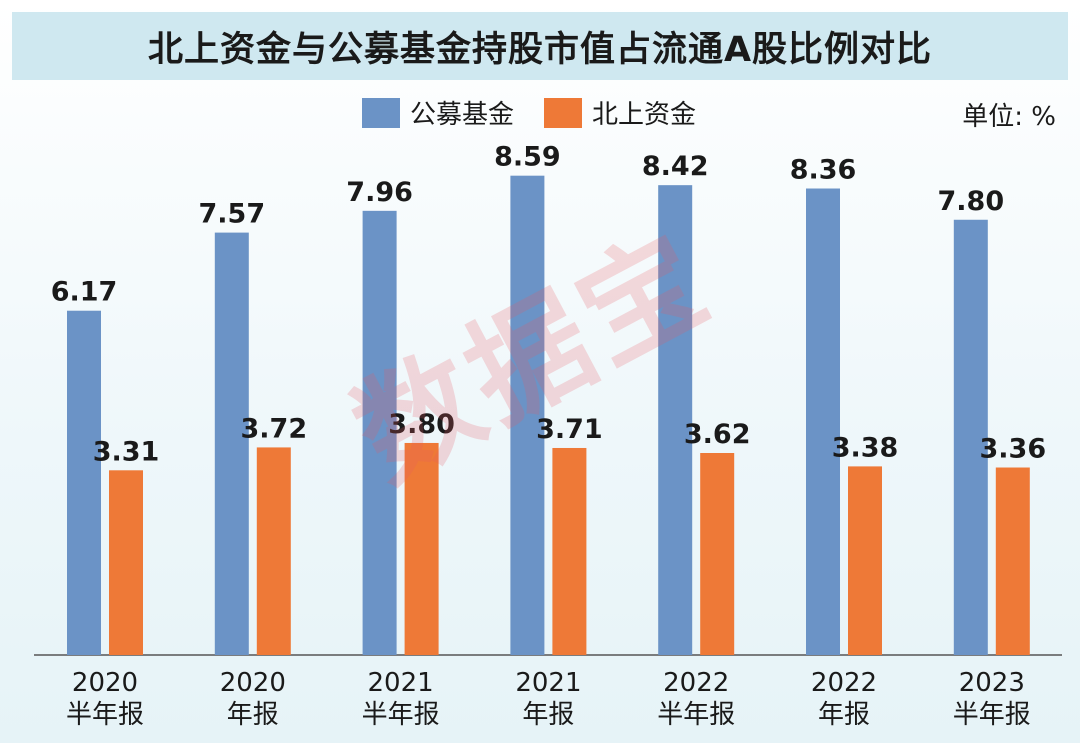 Image resolution: width=1080 pixels, height=743 pixels. I want to click on legend: 公募基金 北上资金, so click(544, 112).